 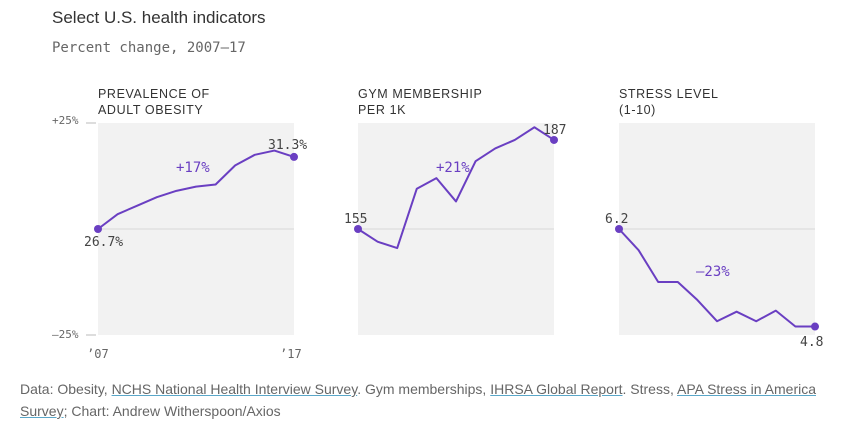 What do you see at coordinates (616, 219) in the screenshot?
I see `start-label-stress: 6.2` at bounding box center [616, 219].